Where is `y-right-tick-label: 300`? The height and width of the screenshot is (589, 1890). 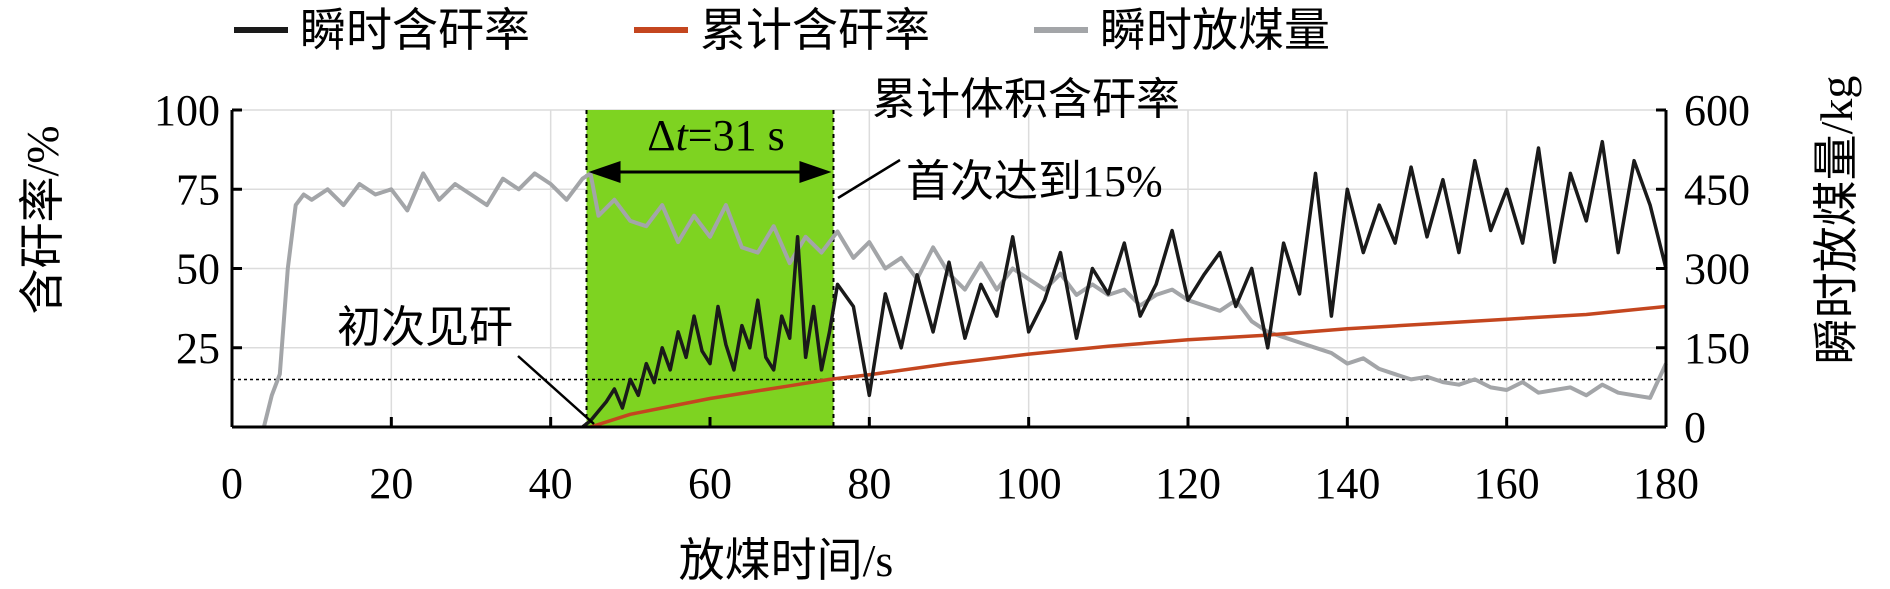 y-right-tick-label: 300 is located at coordinates (1717, 269).